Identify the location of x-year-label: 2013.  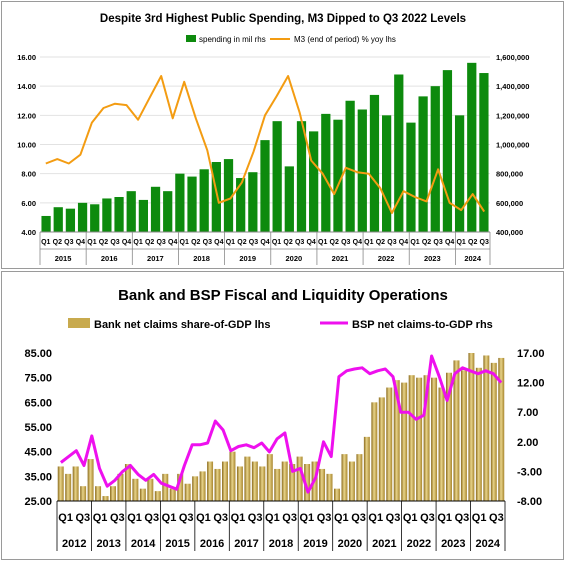
(108, 544).